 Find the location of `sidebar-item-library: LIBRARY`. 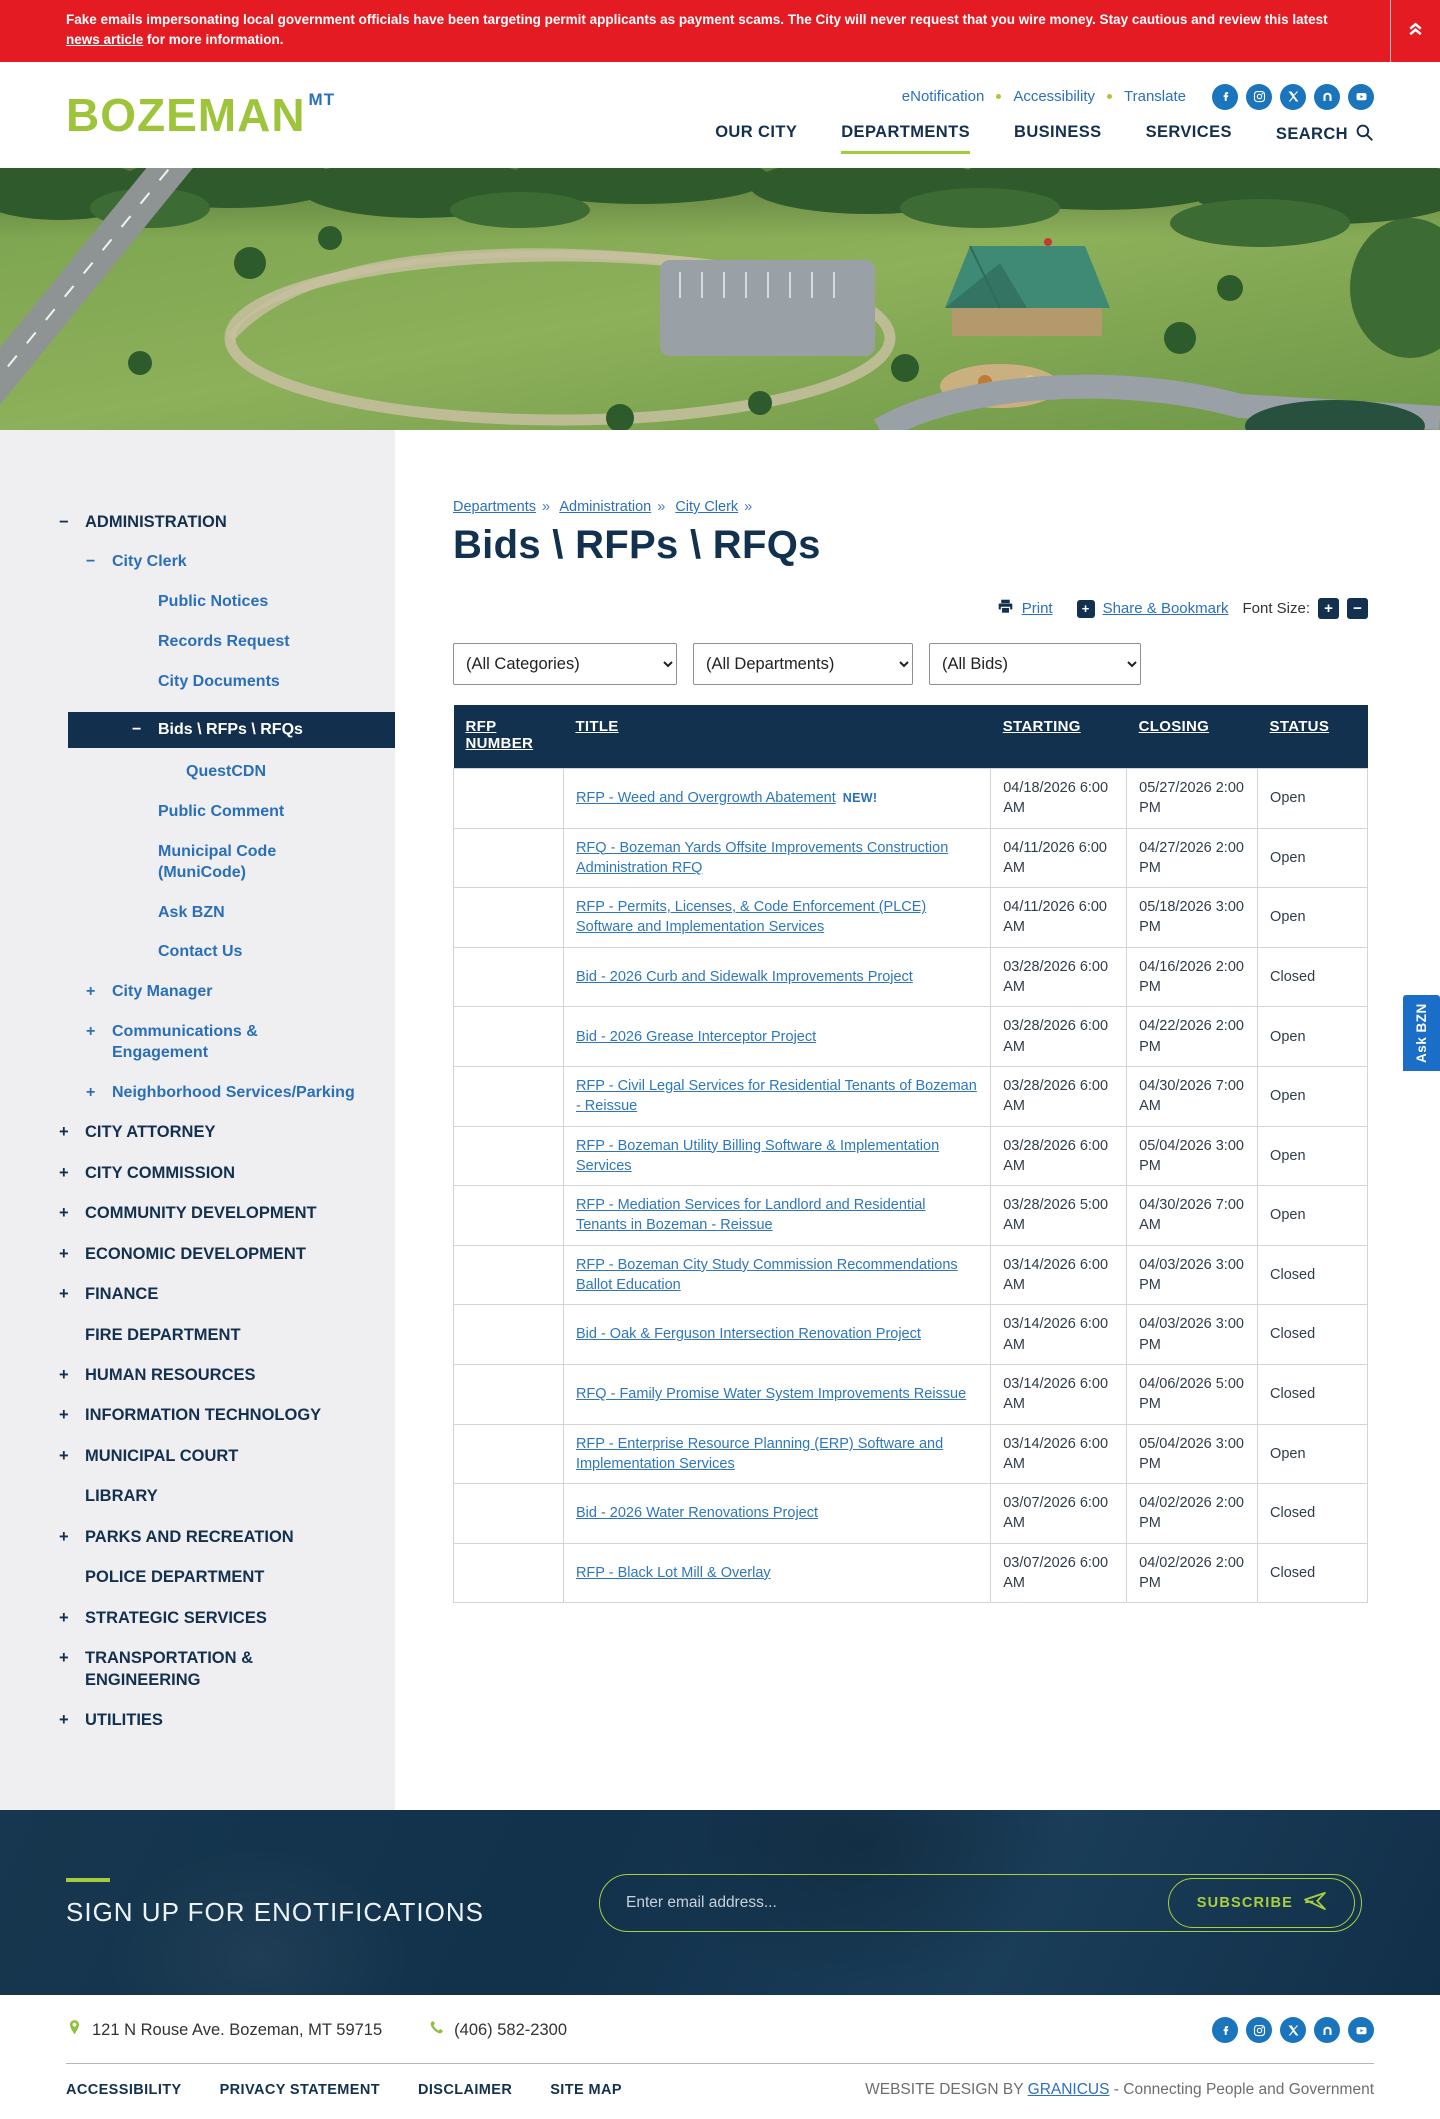

sidebar-item-library: LIBRARY is located at coordinates (197, 1496).